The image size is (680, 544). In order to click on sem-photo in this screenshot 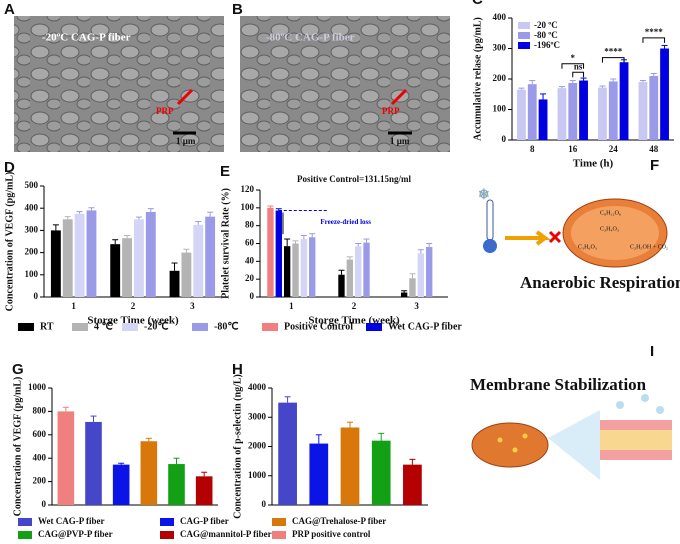, I will do `click(119, 84)`.